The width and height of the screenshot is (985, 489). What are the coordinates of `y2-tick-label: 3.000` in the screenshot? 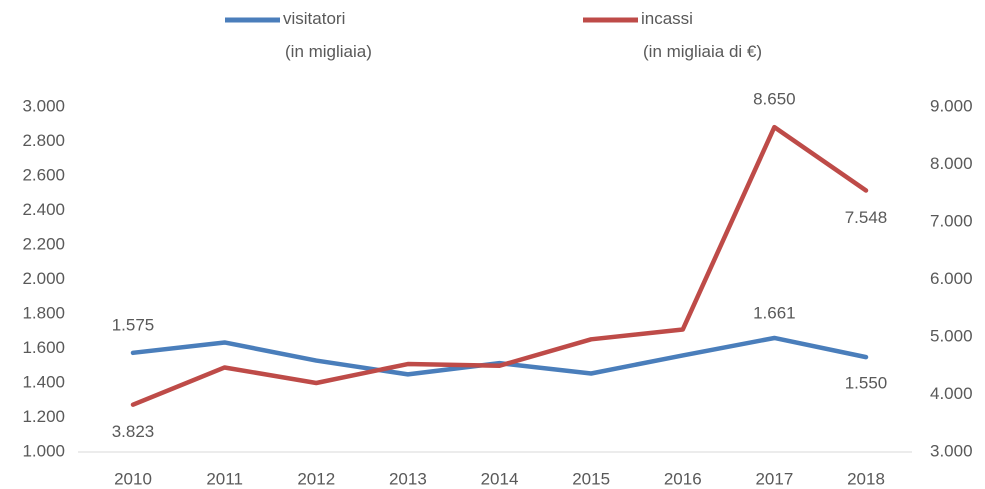 It's located at (951, 450).